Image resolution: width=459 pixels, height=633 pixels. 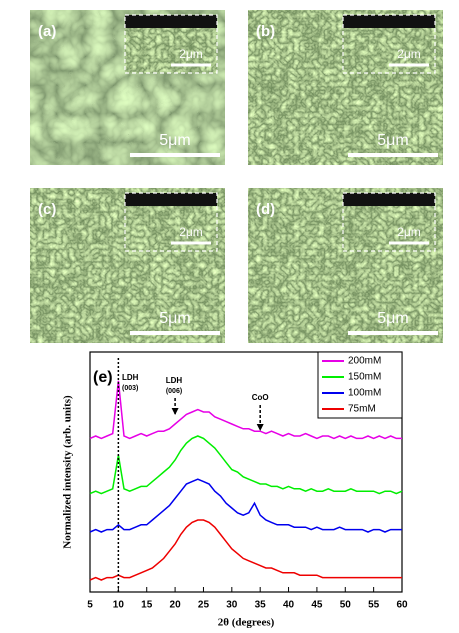 I want to click on panel-label: (b), so click(x=265, y=31).